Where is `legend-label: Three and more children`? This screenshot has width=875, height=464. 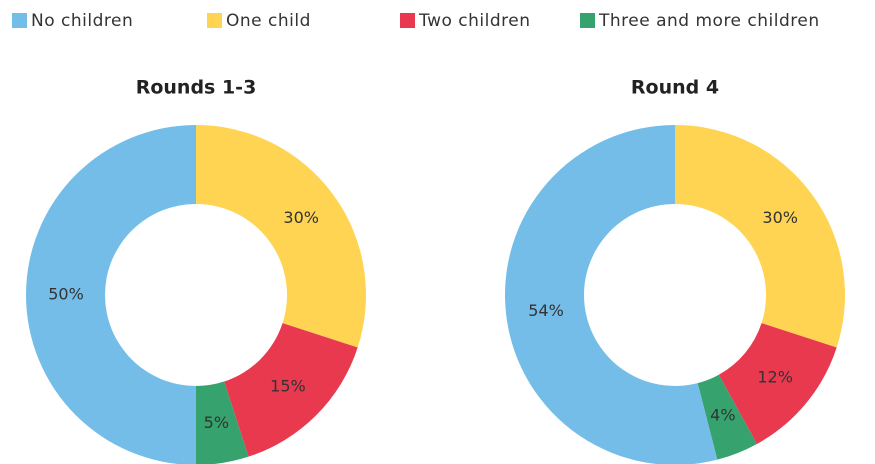
legend-label: Three and more children is located at coordinates (709, 21).